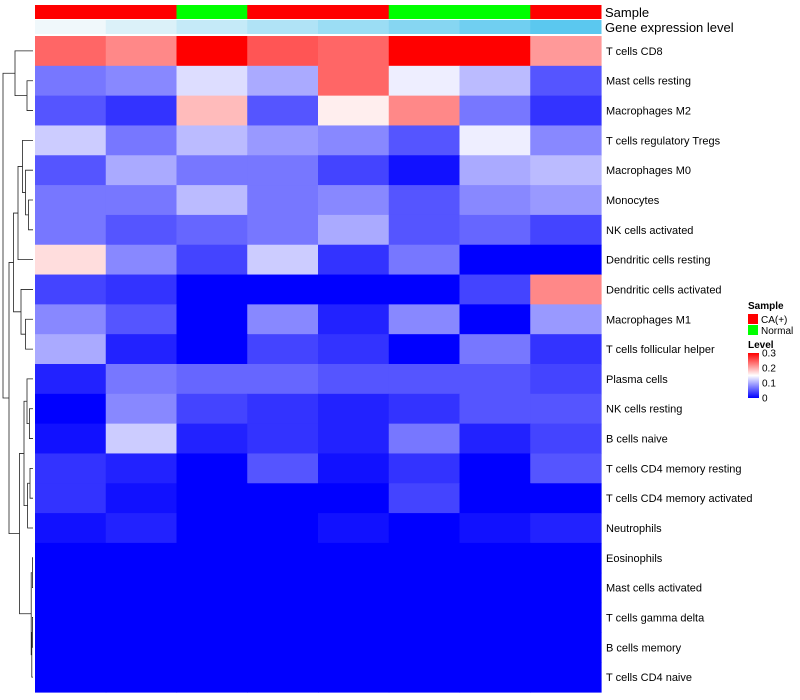 This screenshot has width=800, height=700. I want to click on row-label: Dendritic cells resting, so click(658, 261).